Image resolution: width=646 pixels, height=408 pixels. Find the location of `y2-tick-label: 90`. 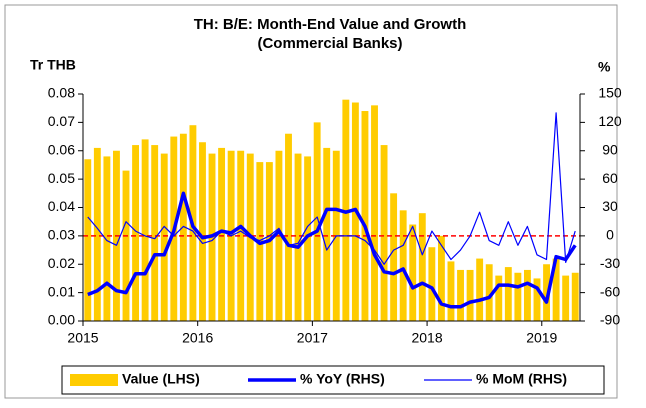

y2-tick-label: 90 is located at coordinates (610, 149).